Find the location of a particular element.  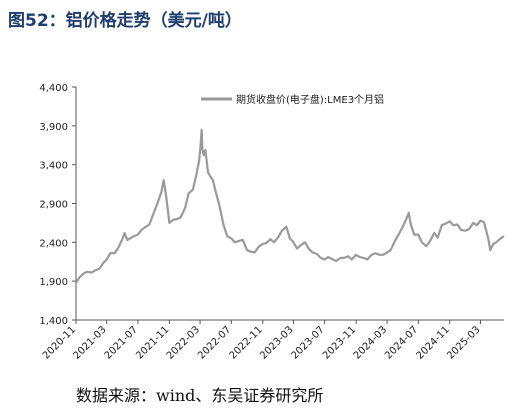

x-tick-label: 2022-07 is located at coordinates (214, 342).